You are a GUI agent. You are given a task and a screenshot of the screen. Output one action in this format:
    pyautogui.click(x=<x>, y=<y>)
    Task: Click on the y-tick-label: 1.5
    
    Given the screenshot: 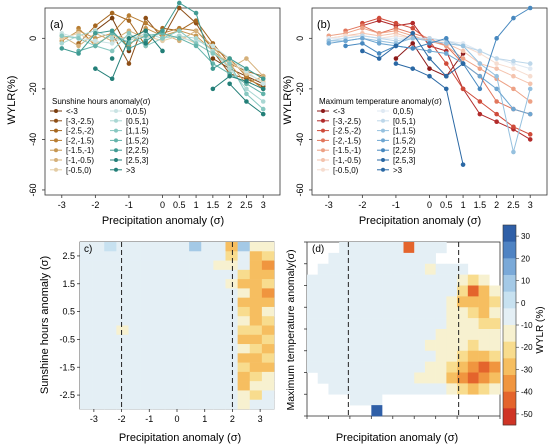 What is the action you would take?
    pyautogui.click(x=68, y=284)
    